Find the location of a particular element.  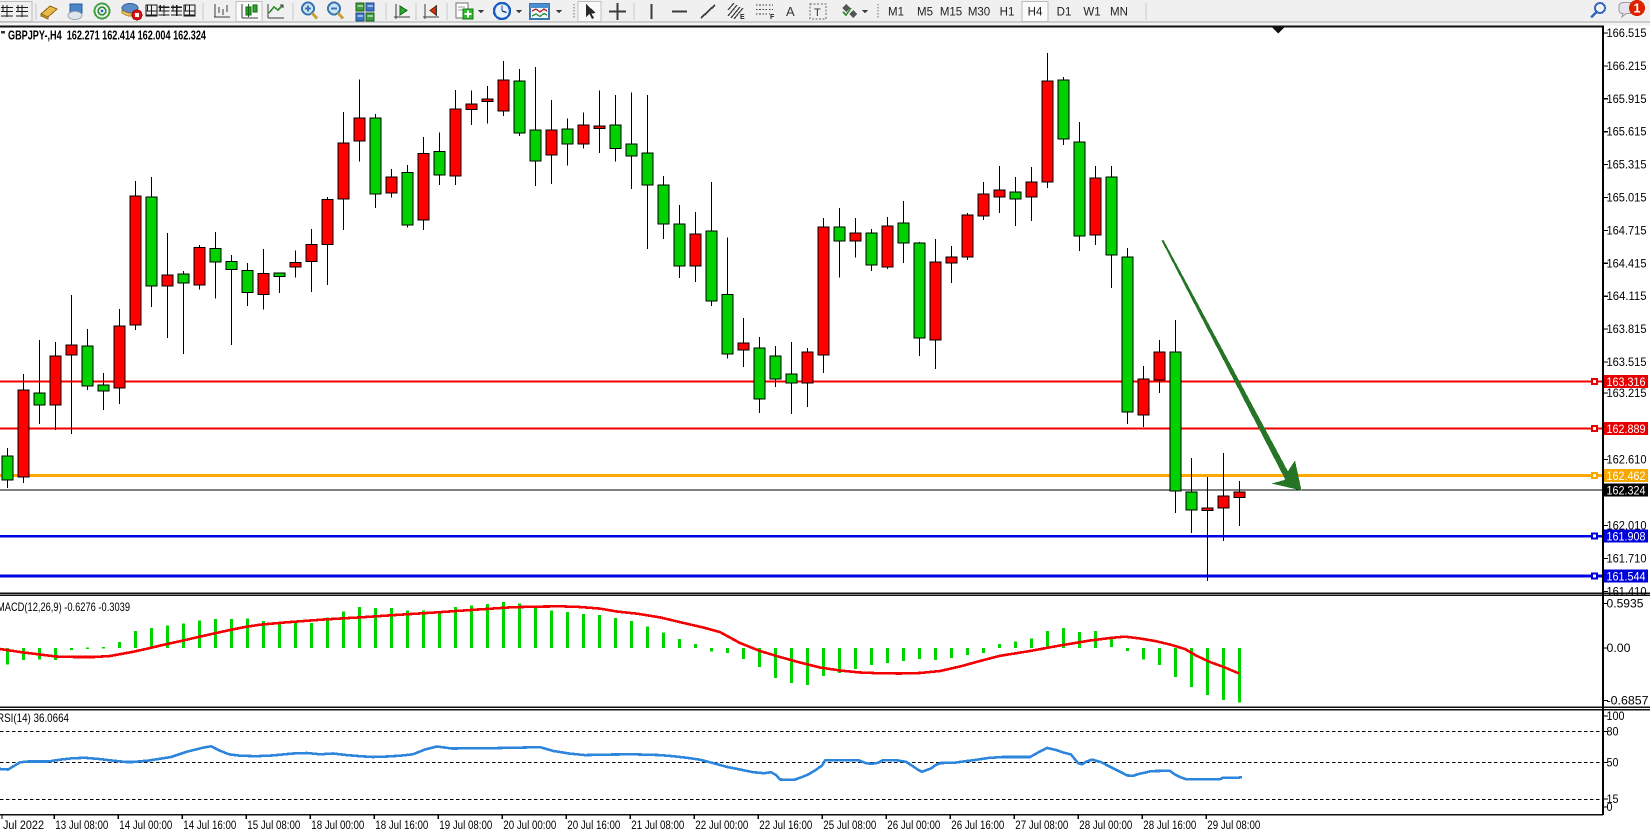

svg-text: W1 is located at coordinates (1091, 13).